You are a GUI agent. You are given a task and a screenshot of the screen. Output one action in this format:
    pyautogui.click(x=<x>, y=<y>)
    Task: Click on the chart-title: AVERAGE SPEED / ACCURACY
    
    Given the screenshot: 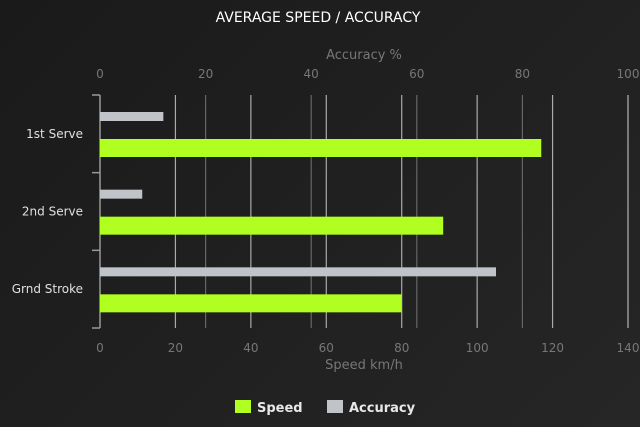 What is the action you would take?
    pyautogui.click(x=318, y=18)
    